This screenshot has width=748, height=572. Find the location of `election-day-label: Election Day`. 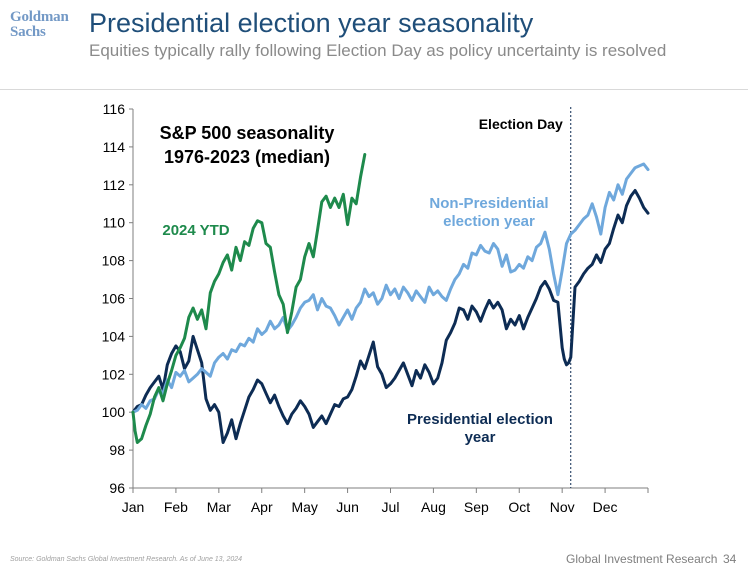

election-day-label: Election Day is located at coordinates (521, 124).